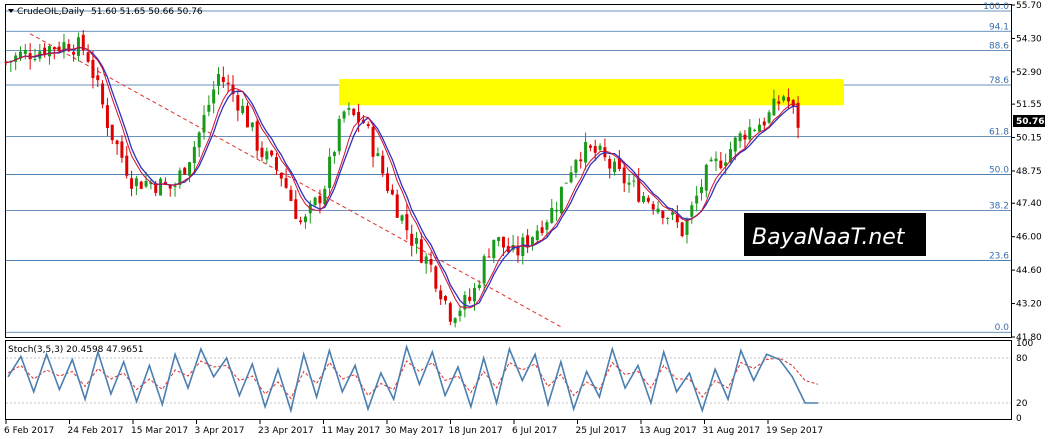 The height and width of the screenshot is (439, 1053). What do you see at coordinates (1029, 204) in the screenshot?
I see `price-tick-label: 47.40` at bounding box center [1029, 204].